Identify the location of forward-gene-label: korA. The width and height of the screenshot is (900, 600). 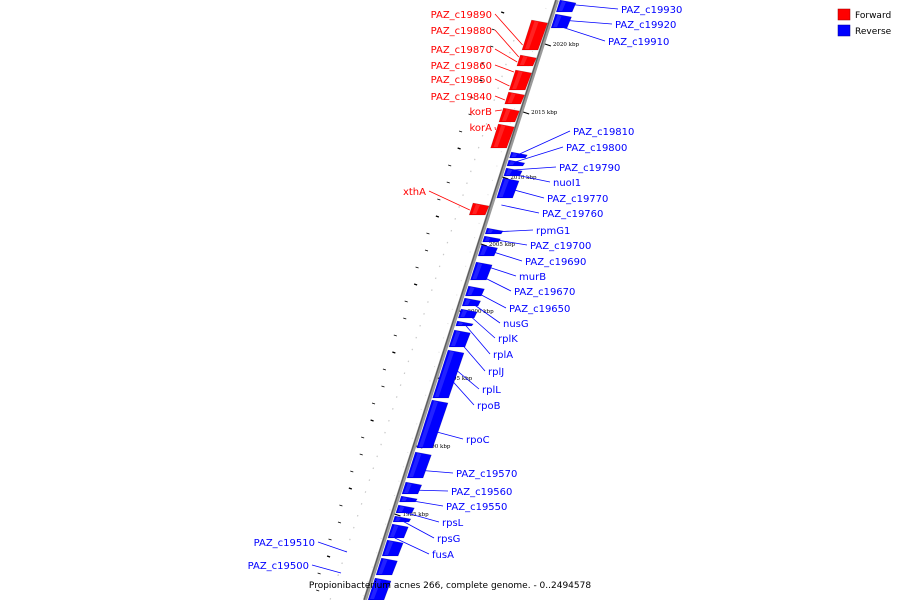
(480, 128).